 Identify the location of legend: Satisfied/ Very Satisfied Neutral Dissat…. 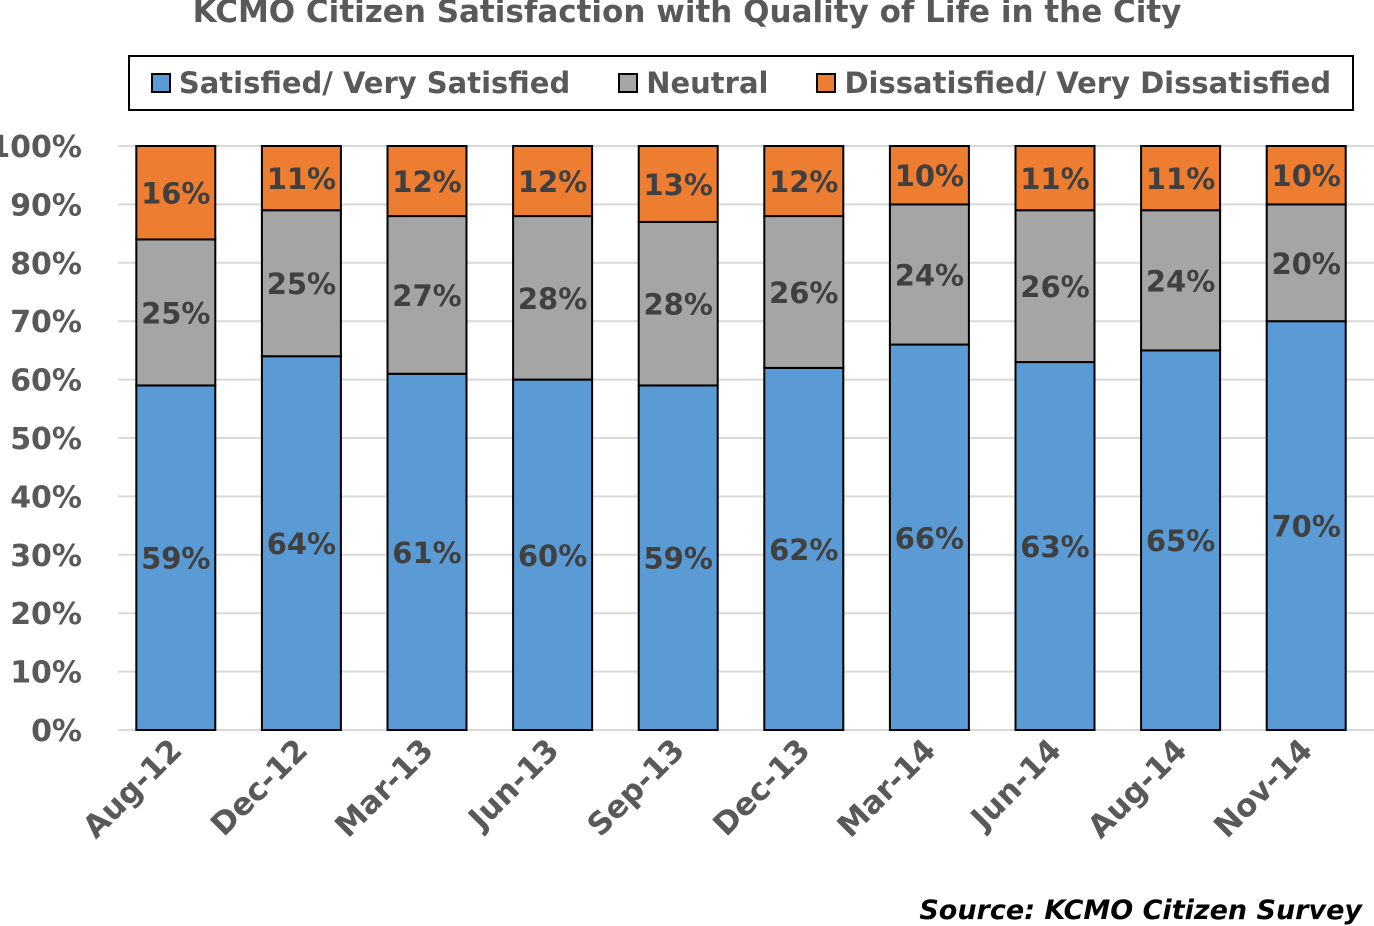
(741, 83).